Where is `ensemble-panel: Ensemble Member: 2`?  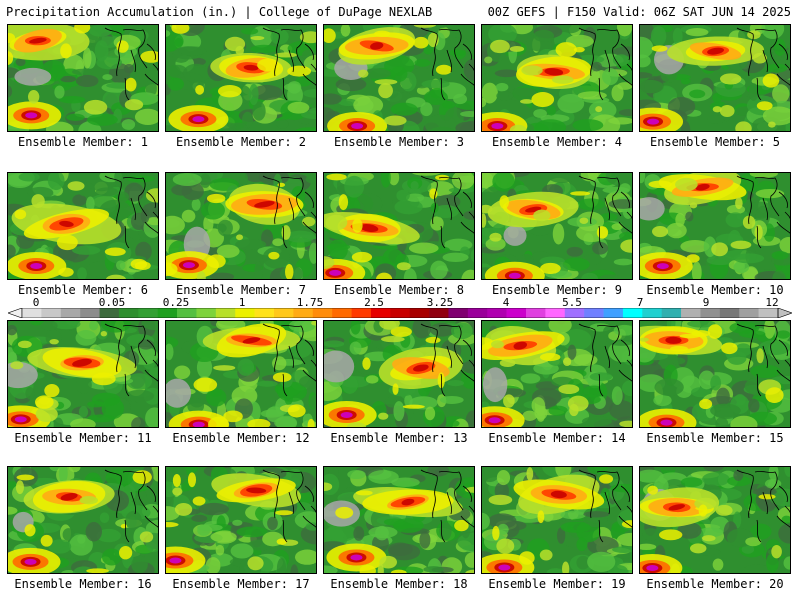 ensemble-panel: Ensemble Member: 2 is located at coordinates (241, 86).